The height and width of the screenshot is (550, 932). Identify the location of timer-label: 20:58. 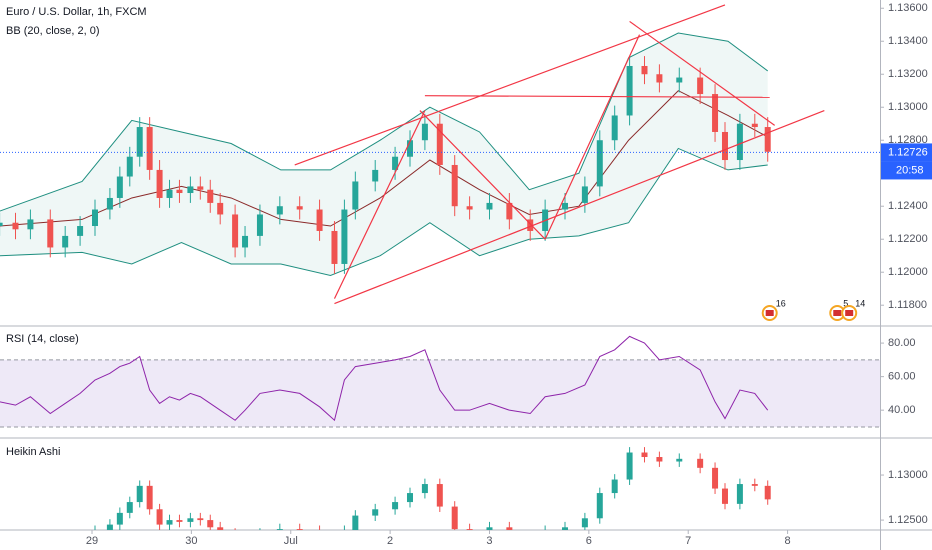
(910, 170).